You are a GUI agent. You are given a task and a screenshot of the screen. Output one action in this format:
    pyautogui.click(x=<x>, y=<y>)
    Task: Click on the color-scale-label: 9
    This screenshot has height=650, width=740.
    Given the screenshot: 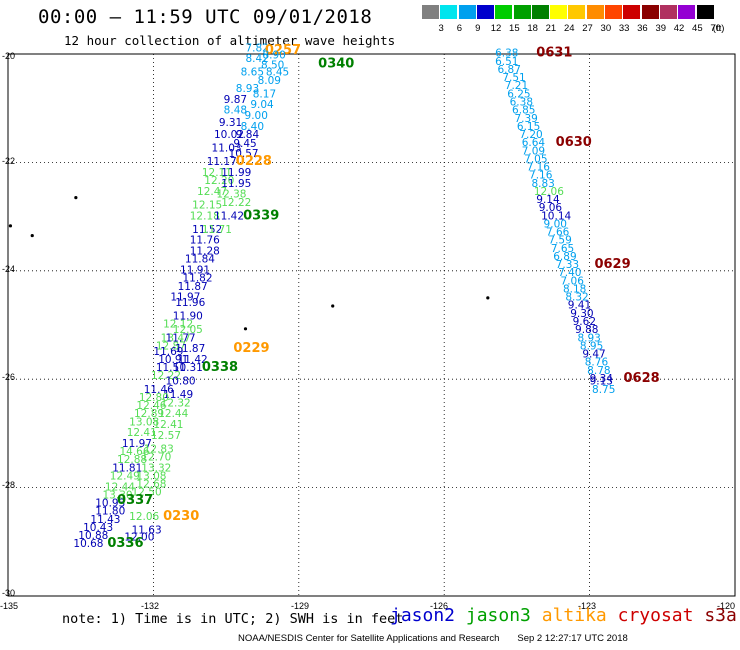 What is the action you would take?
    pyautogui.click(x=478, y=28)
    